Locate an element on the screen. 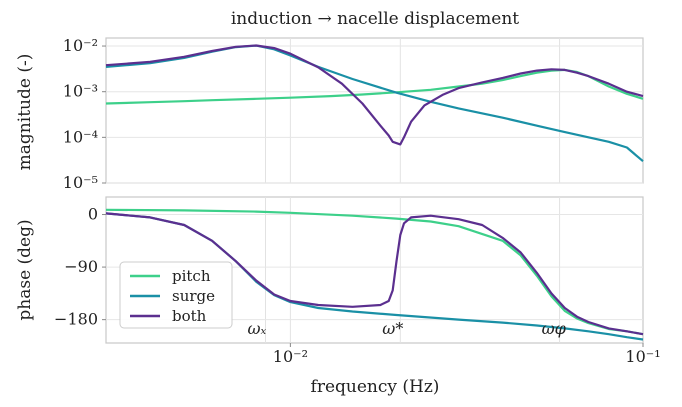  legend: pitch surge both is located at coordinates (176, 295).